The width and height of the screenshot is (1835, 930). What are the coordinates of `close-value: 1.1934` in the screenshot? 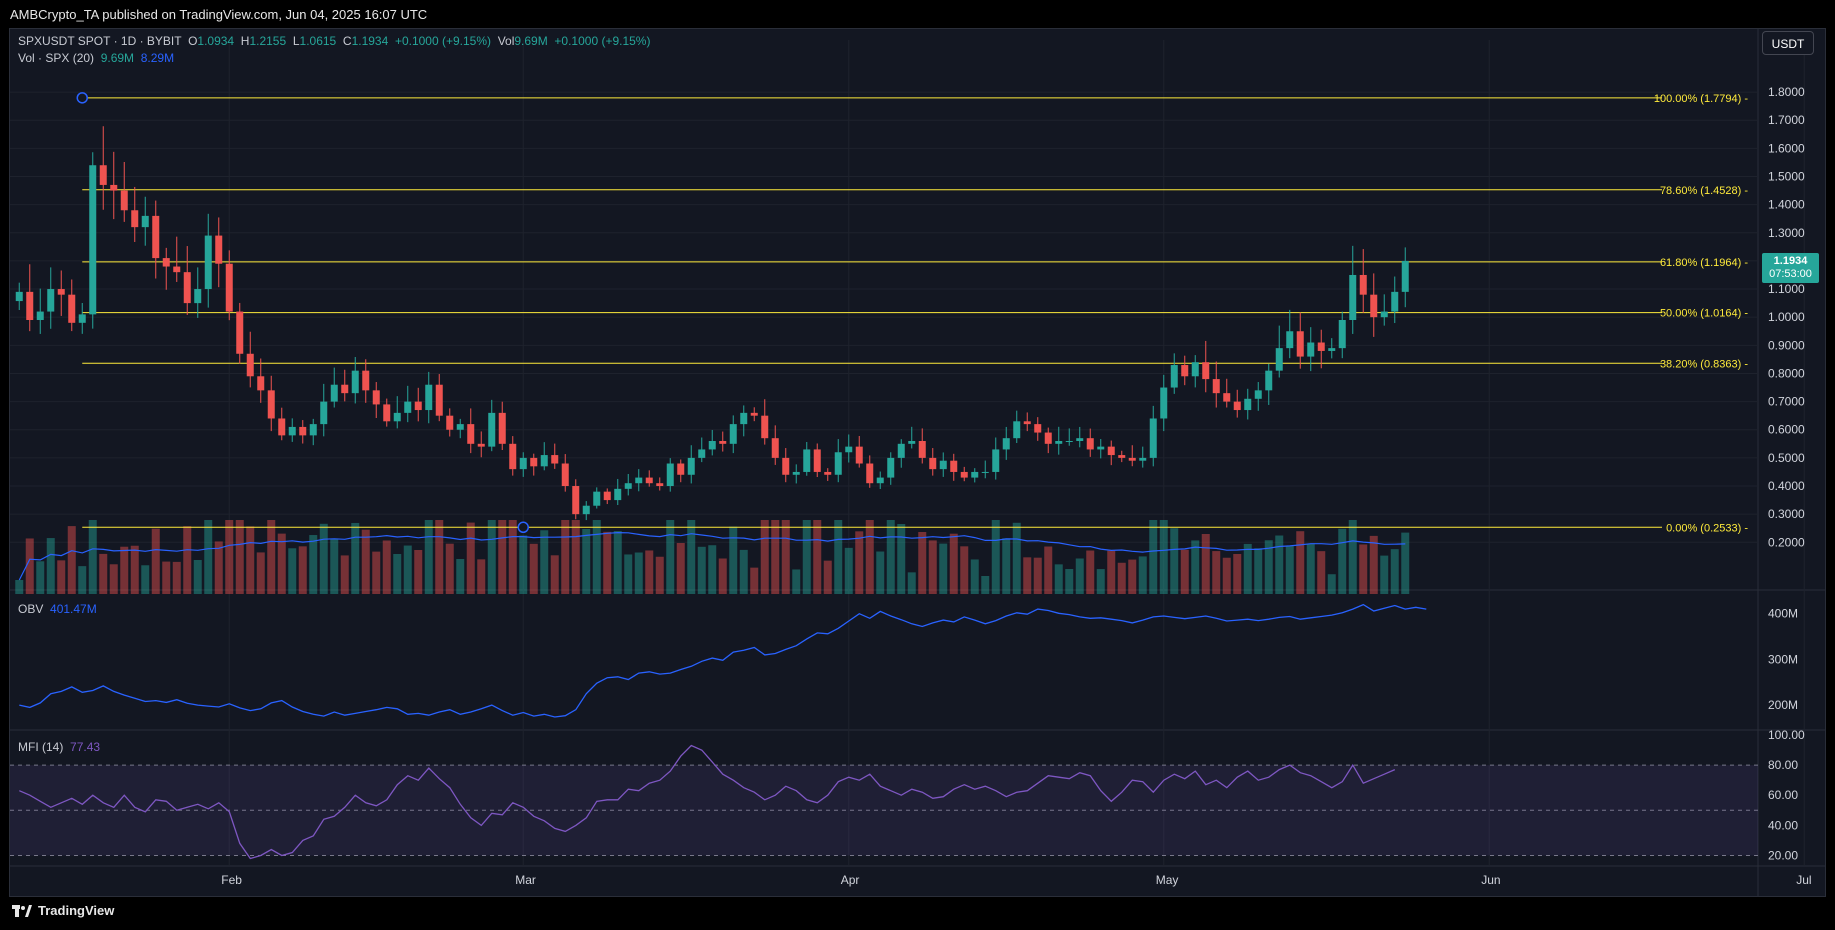 It's located at (370, 41).